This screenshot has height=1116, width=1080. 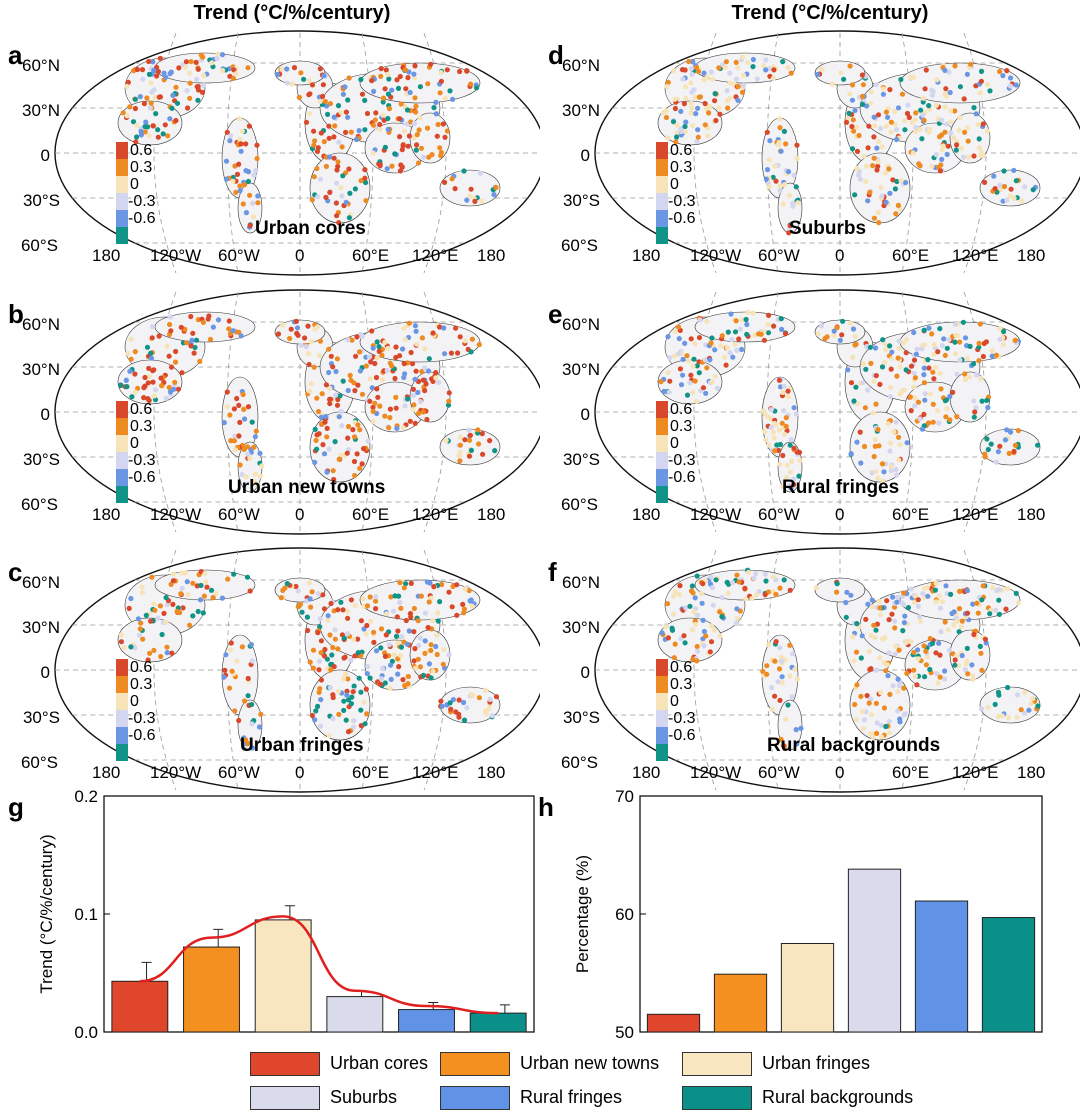 What do you see at coordinates (319, 914) in the screenshot?
I see `plot-frame` at bounding box center [319, 914].